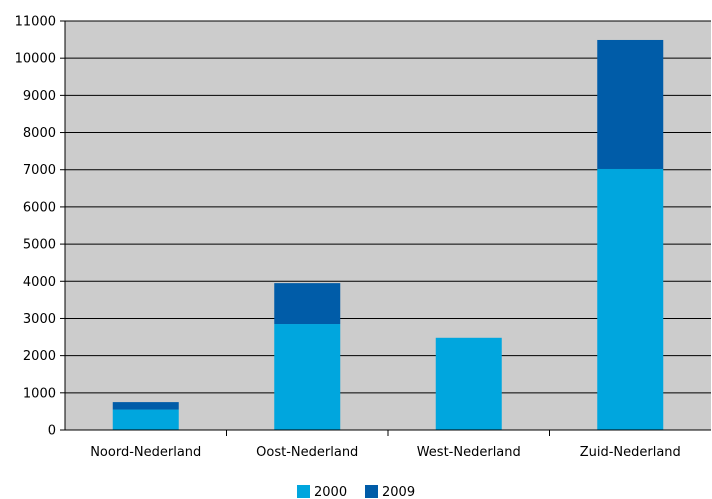 The height and width of the screenshot is (499, 712). What do you see at coordinates (39, 207) in the screenshot?
I see `y-tick-label: 6000` at bounding box center [39, 207].